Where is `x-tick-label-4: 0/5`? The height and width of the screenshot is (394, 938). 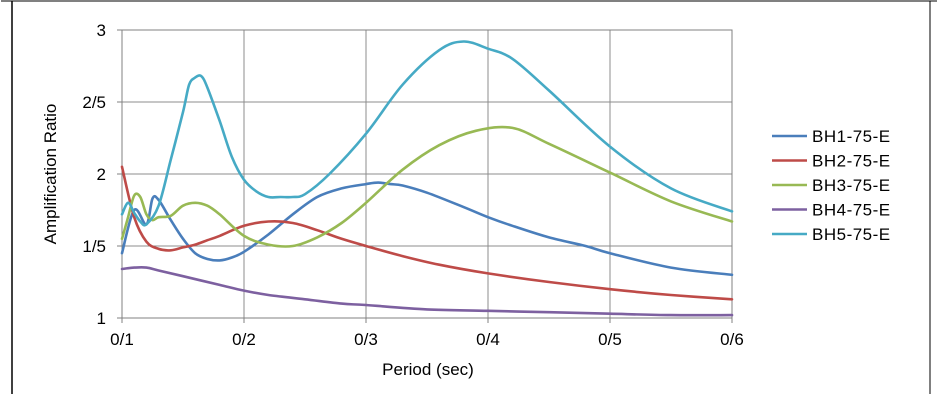 x-tick-label-4: 0/5 is located at coordinates (610, 339).